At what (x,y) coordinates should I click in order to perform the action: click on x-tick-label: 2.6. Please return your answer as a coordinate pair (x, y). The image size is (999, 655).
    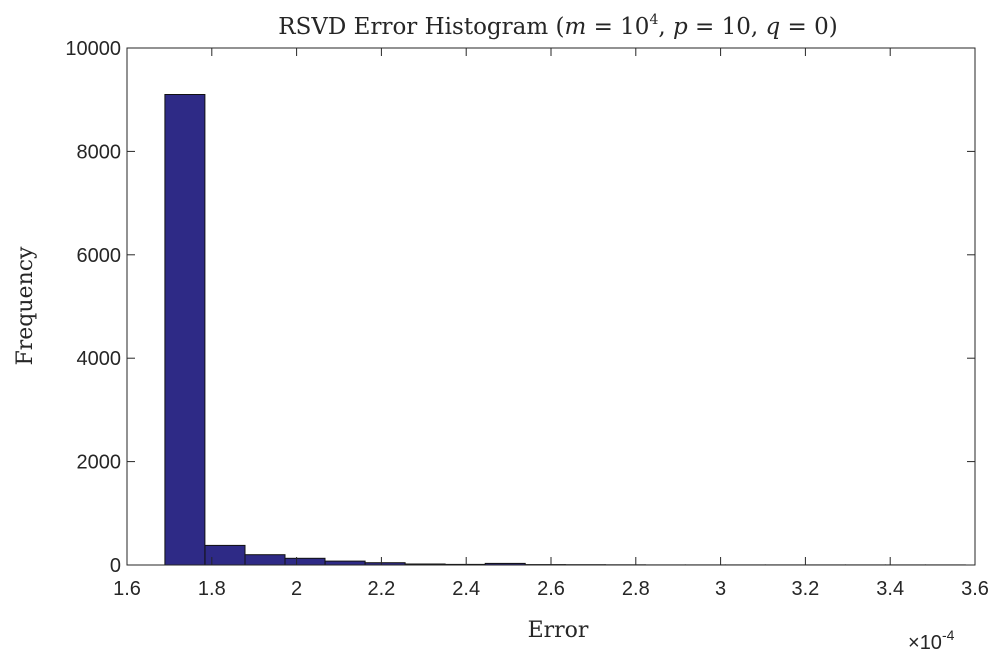
    Looking at the image, I should click on (551, 589).